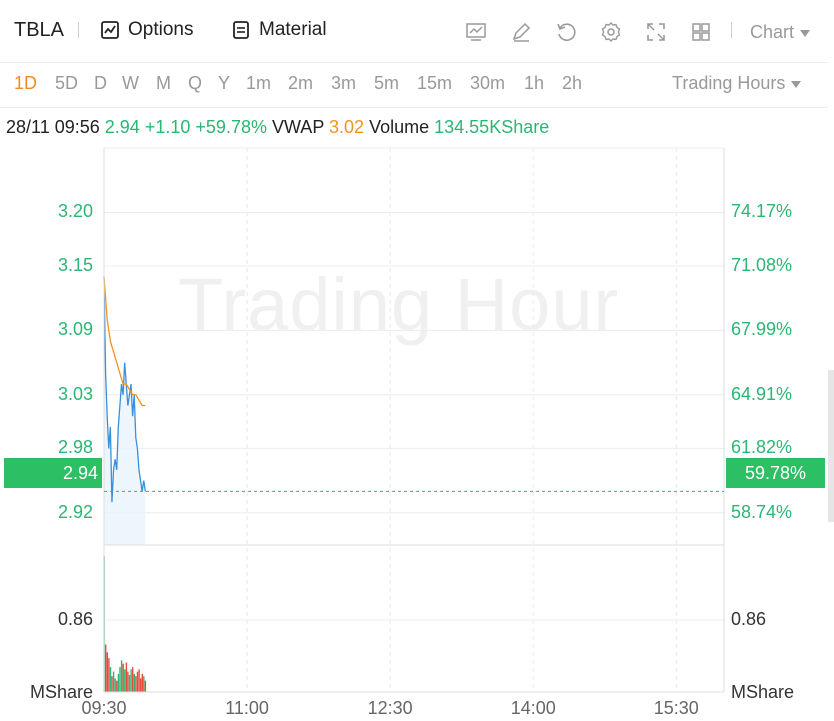 The image size is (834, 721). I want to click on tab-period: 1D, so click(26, 83).